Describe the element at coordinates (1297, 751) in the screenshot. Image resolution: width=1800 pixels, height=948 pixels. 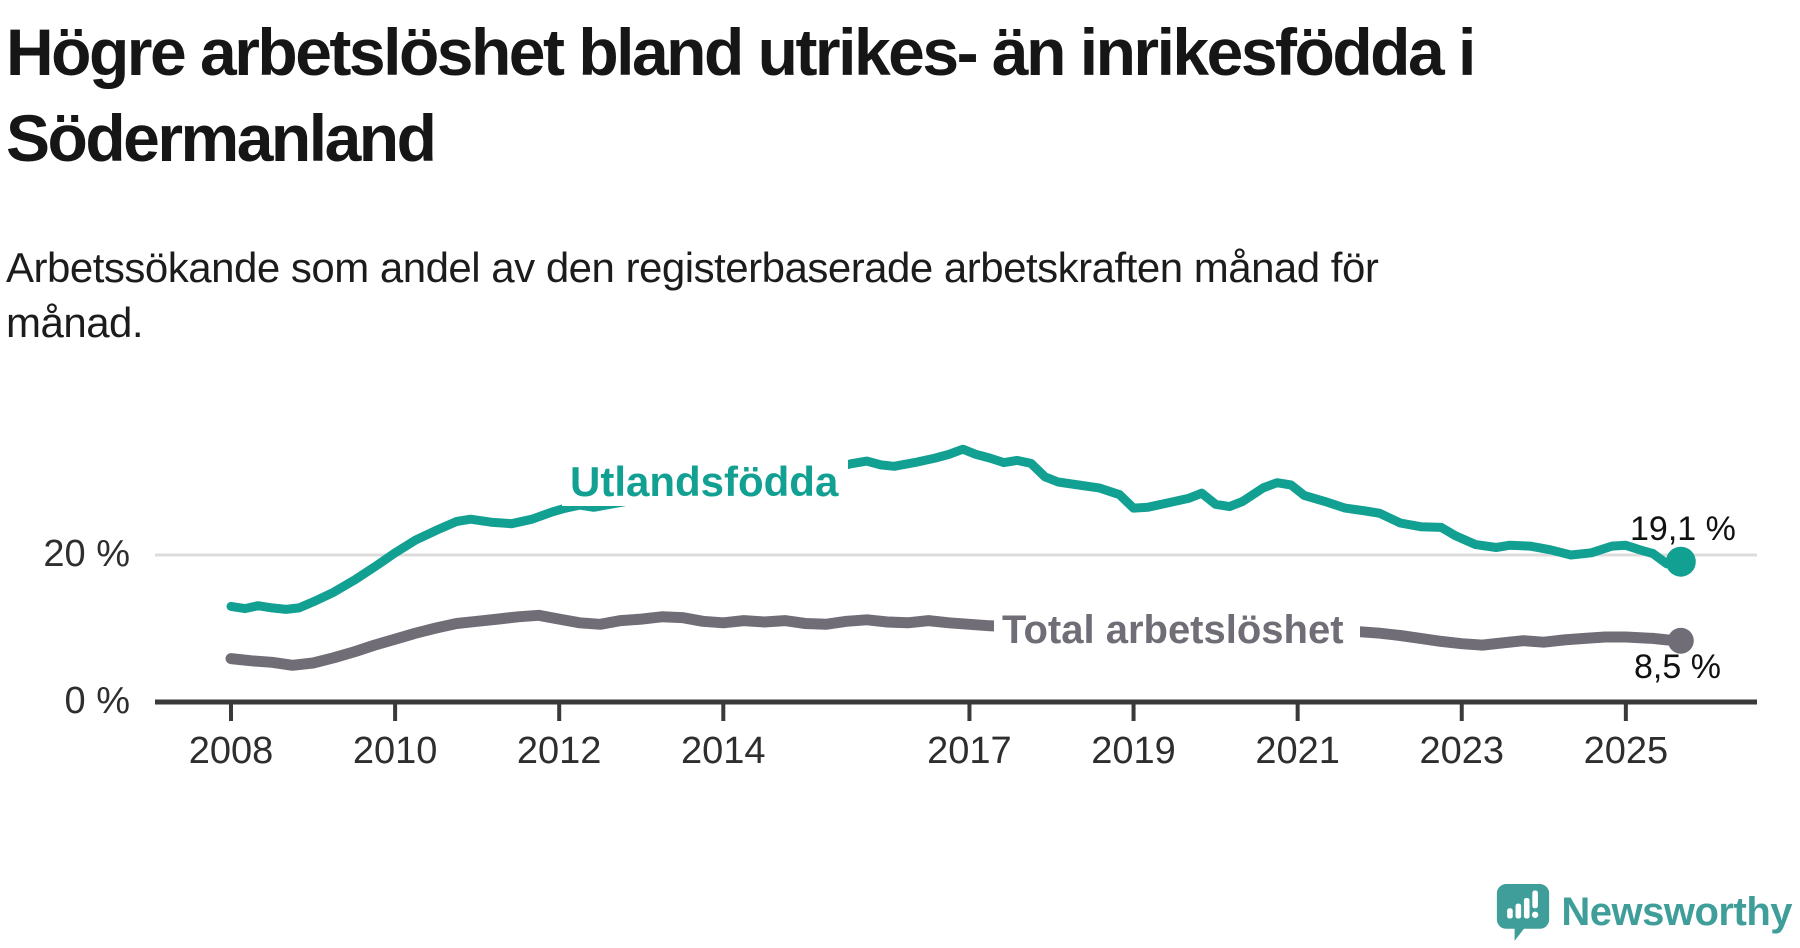
I see `x-tick-label: 2021` at that location.